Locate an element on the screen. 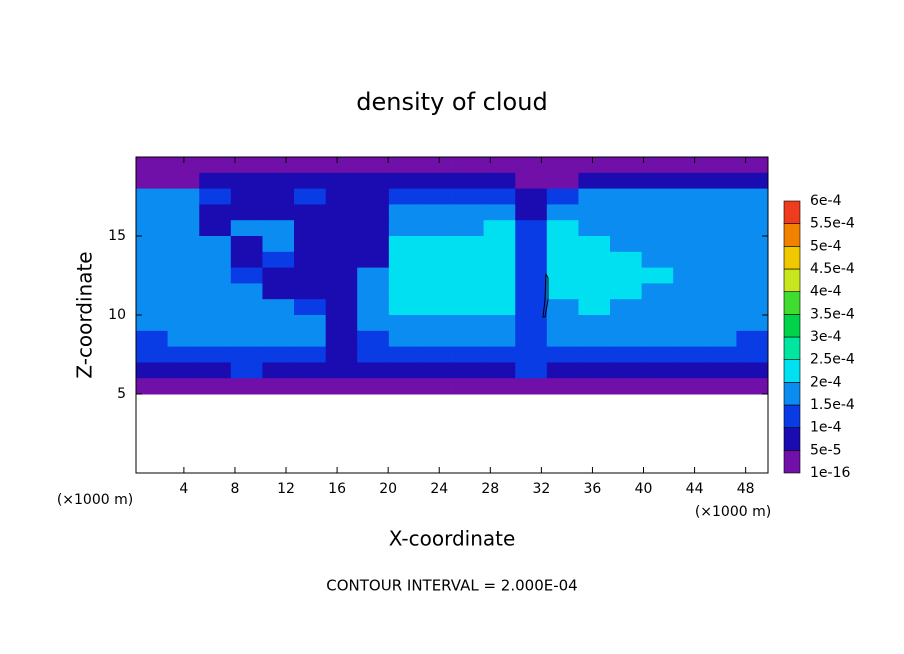 The image size is (904, 654). colorbar-label: 1e-4 is located at coordinates (826, 428).